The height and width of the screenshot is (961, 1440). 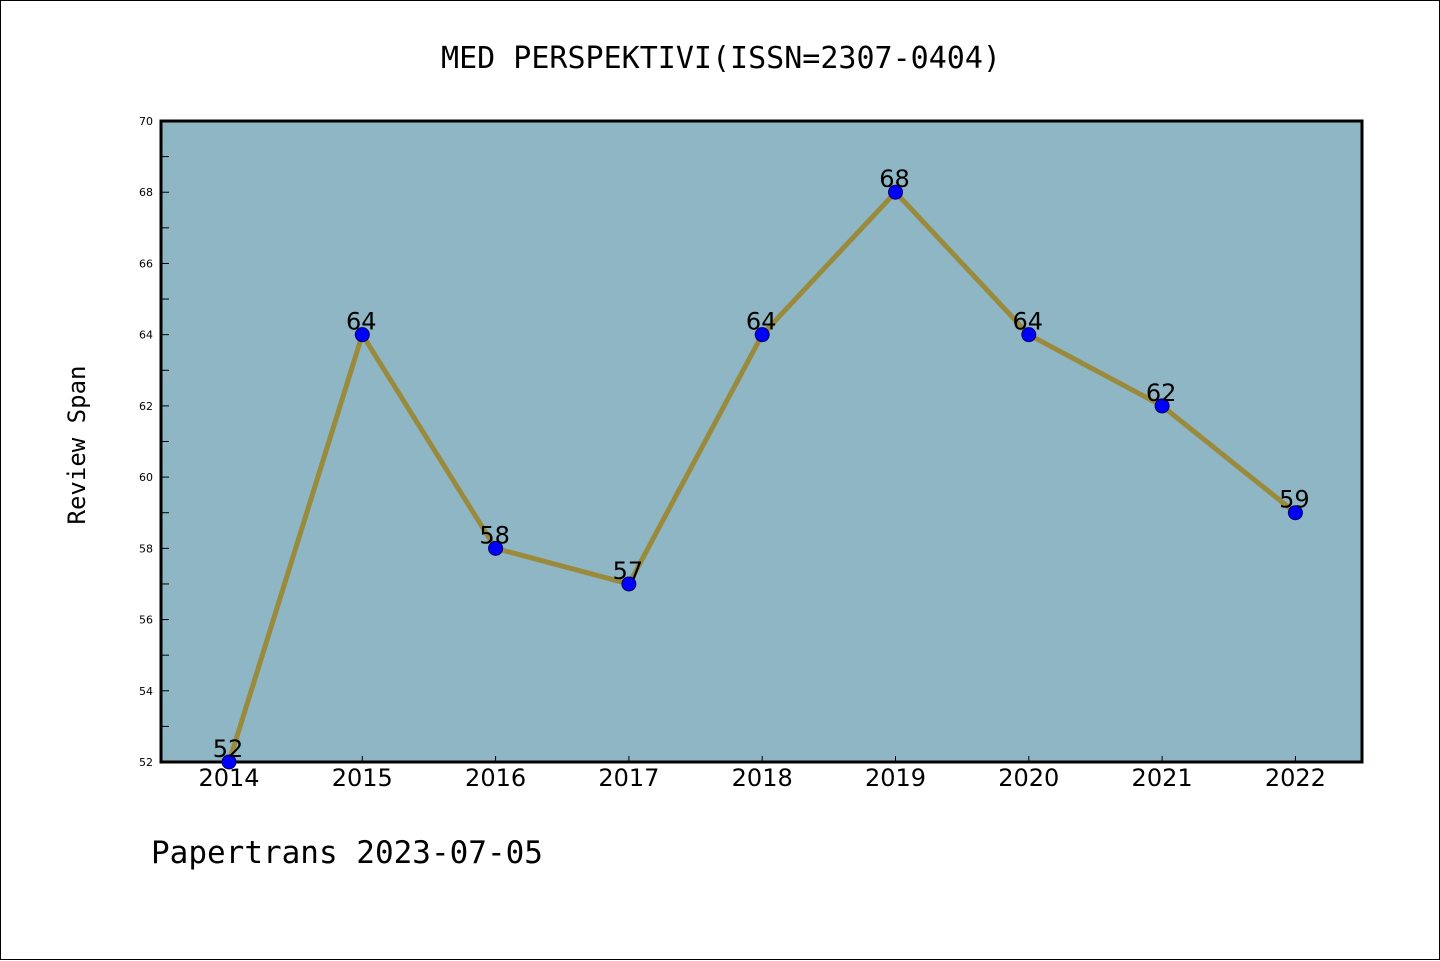 What do you see at coordinates (146, 192) in the screenshot?
I see `y-tick-label: 68` at bounding box center [146, 192].